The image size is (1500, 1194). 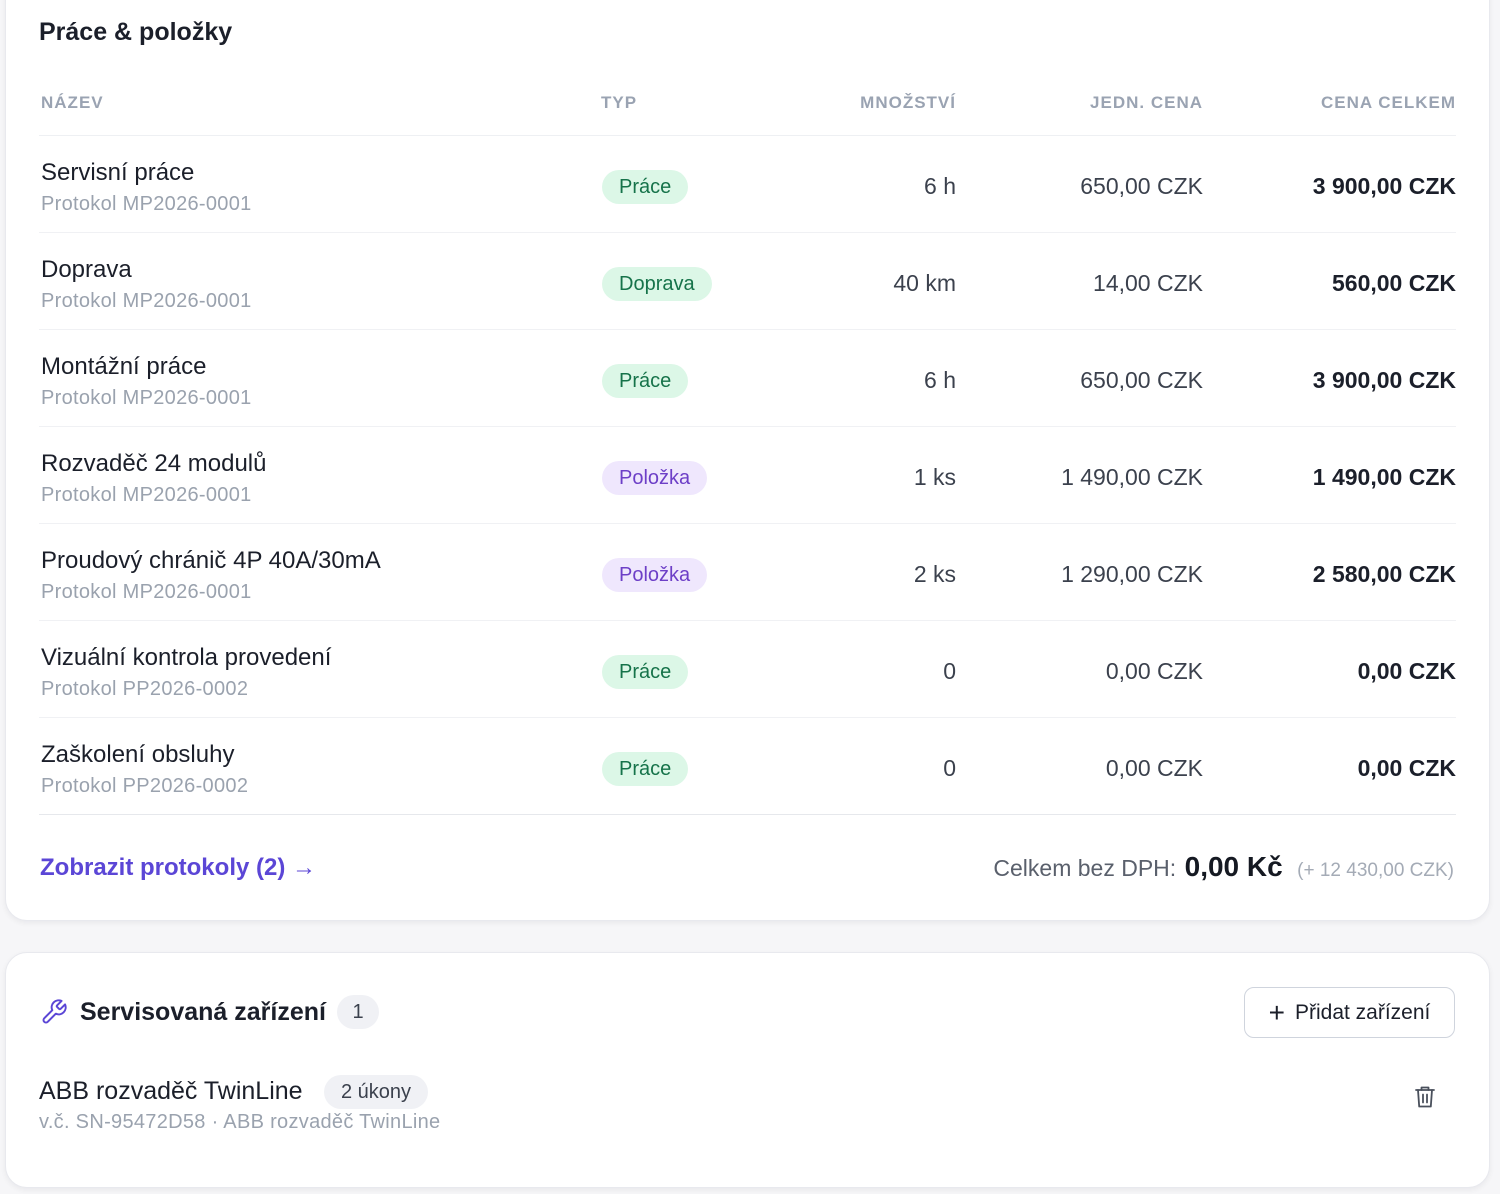 What do you see at coordinates (934, 574) in the screenshot?
I see `item-qty: 2 ks` at bounding box center [934, 574].